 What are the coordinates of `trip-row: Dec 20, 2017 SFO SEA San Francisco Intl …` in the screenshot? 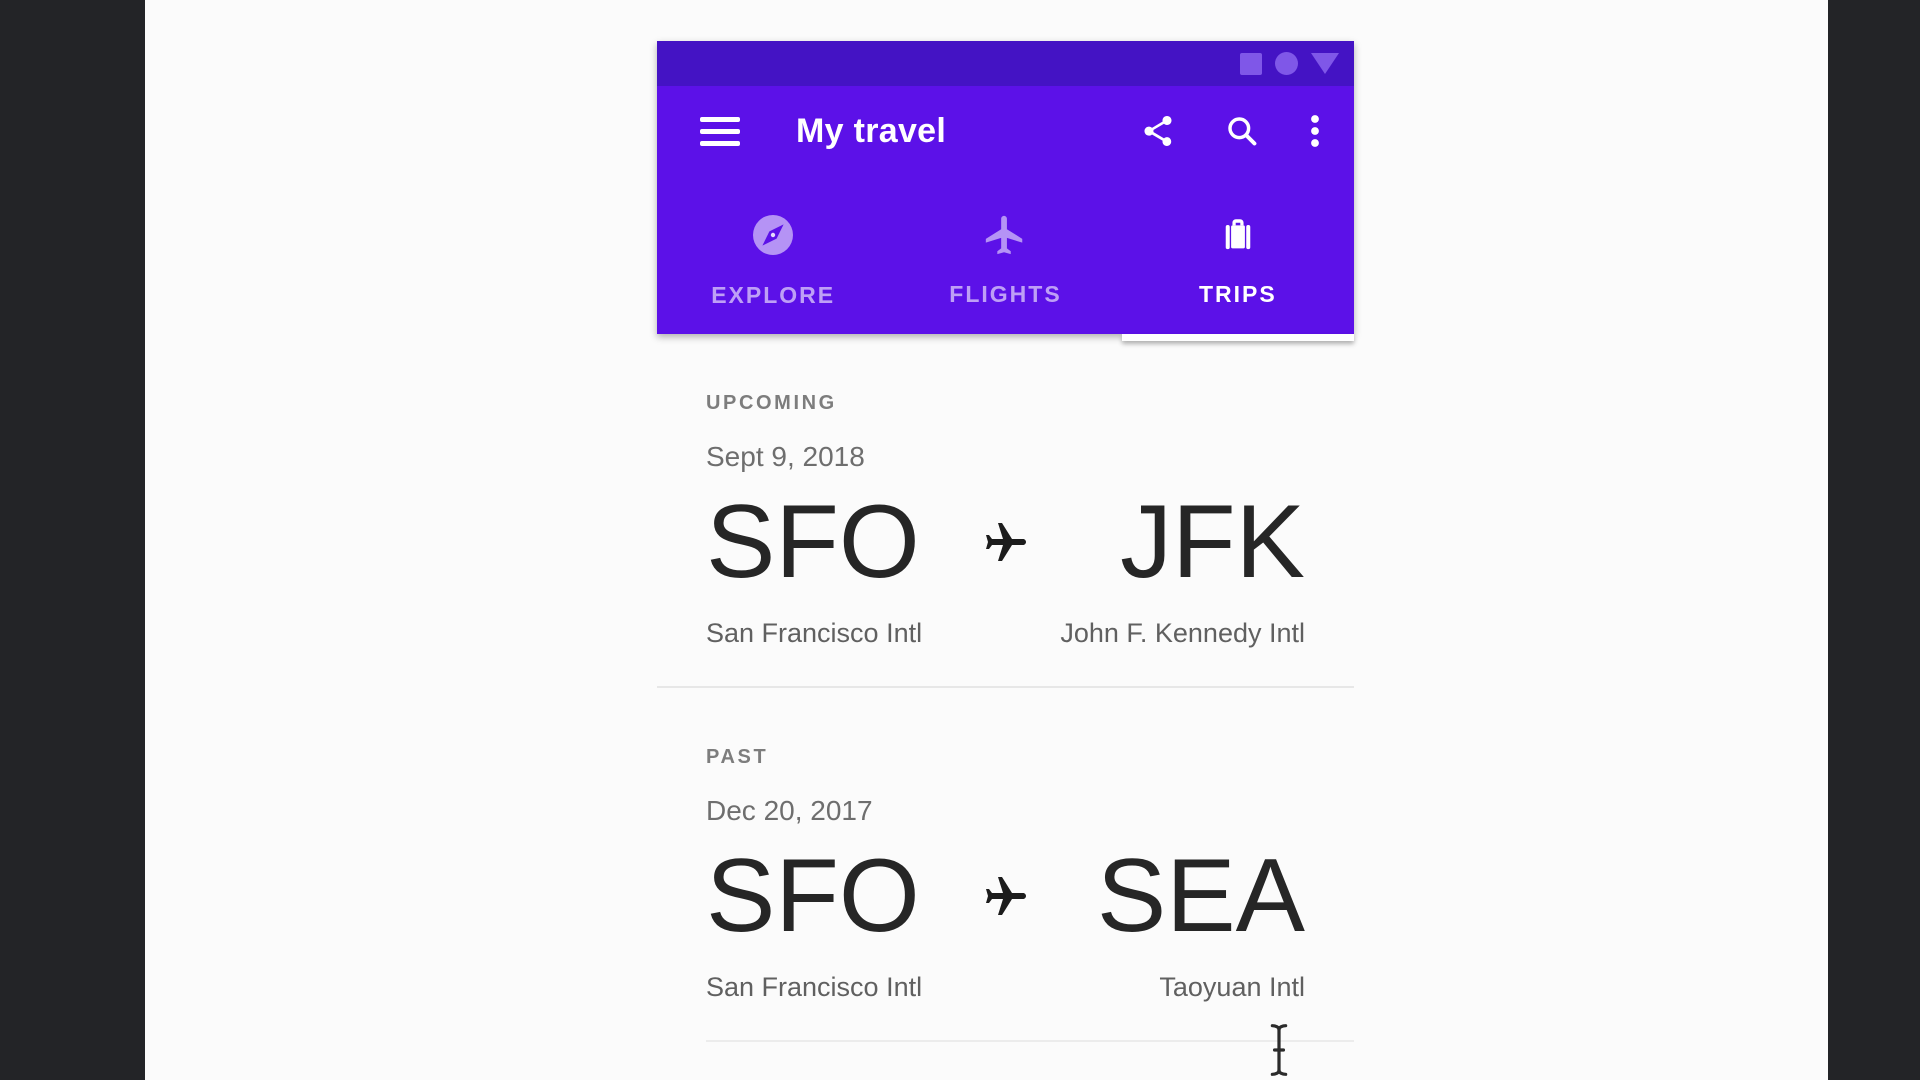 It's located at (1005, 899).